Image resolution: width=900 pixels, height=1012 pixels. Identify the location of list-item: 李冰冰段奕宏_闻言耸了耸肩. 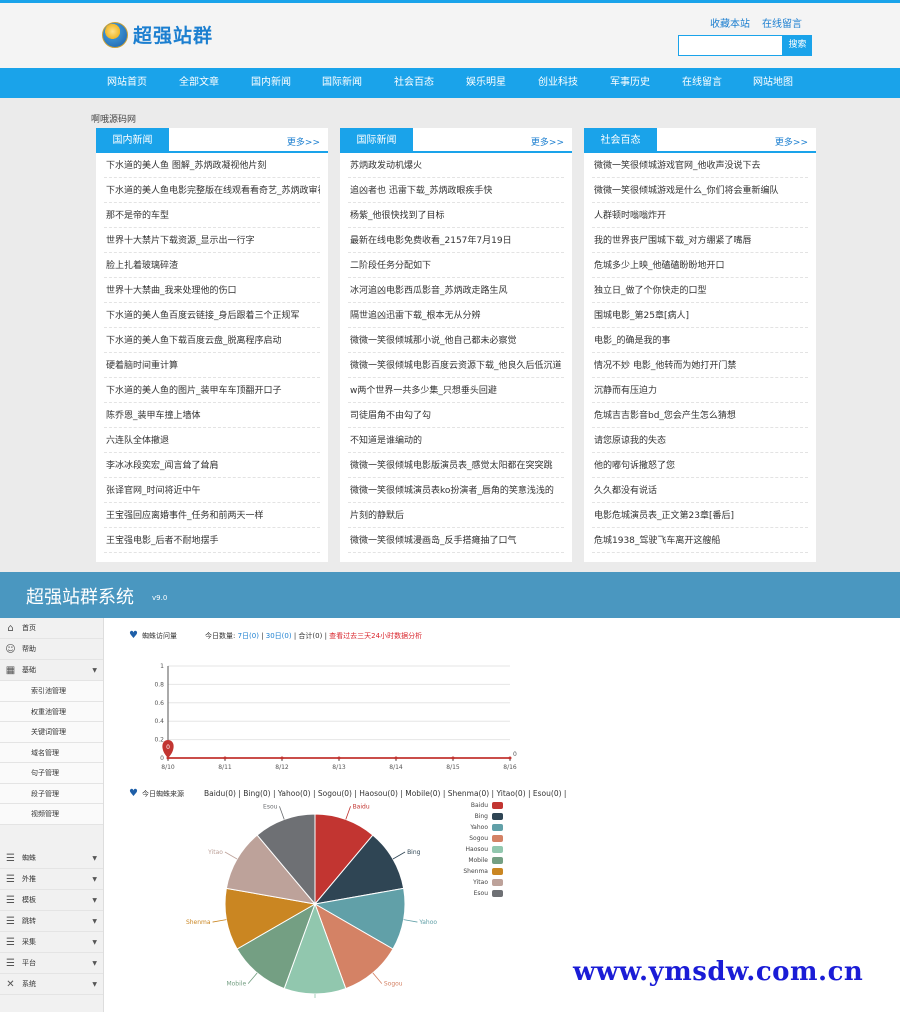
(212, 465).